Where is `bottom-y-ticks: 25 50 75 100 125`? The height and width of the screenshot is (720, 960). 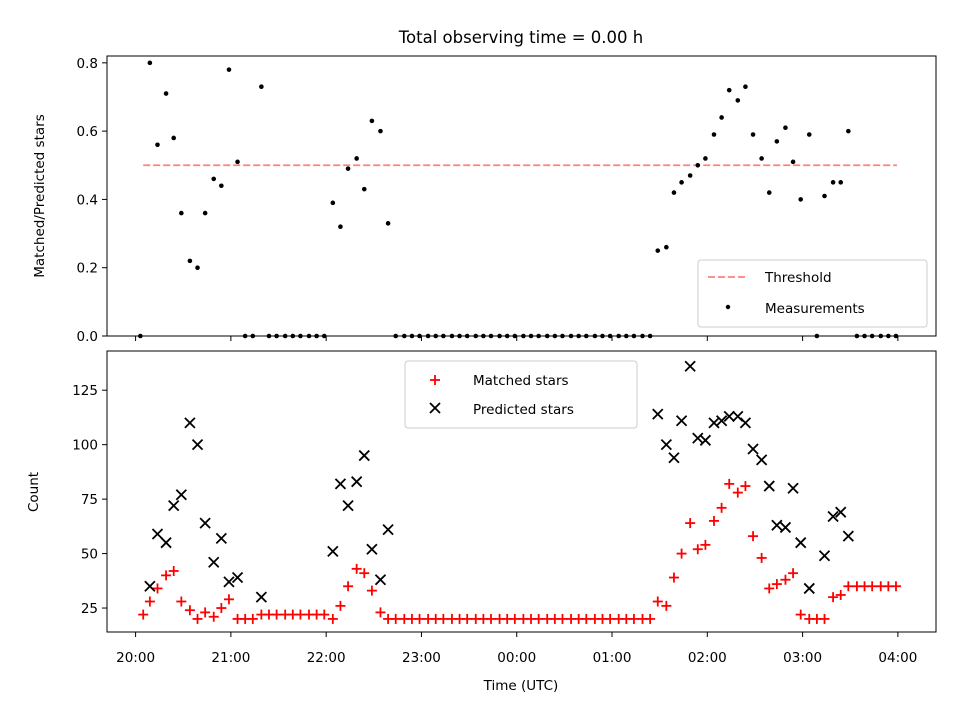
bottom-y-ticks: 25 50 75 100 125 is located at coordinates (89, 500).